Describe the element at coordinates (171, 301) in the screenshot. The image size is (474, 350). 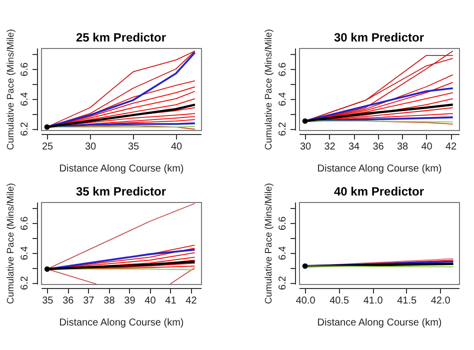
I see `x-tick-label: 41` at that location.